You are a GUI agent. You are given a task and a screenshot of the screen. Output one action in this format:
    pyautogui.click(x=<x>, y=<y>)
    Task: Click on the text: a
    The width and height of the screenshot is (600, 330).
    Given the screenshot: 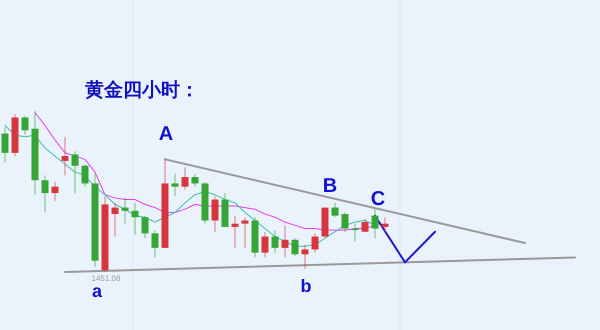 What is the action you would take?
    pyautogui.click(x=97, y=291)
    